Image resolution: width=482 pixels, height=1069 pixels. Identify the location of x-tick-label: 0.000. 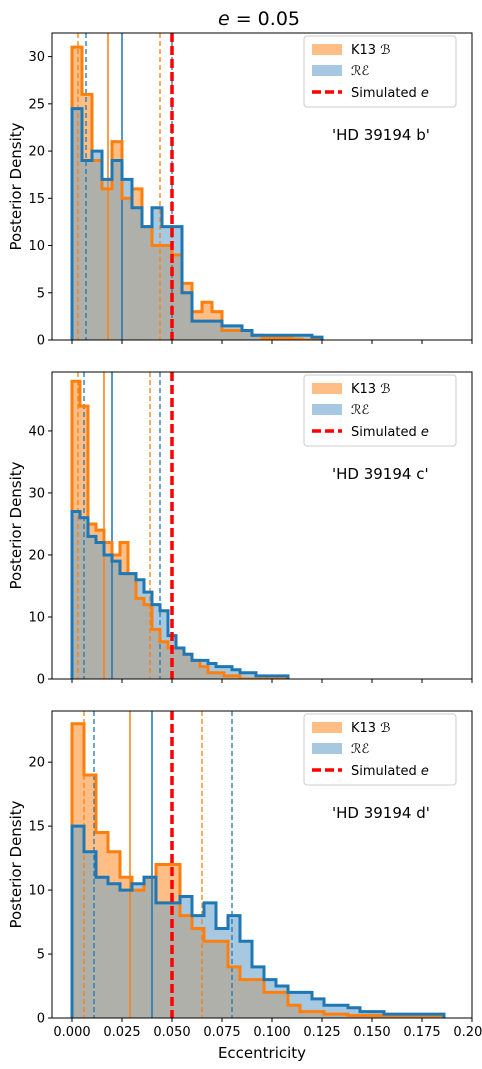
(71, 1032).